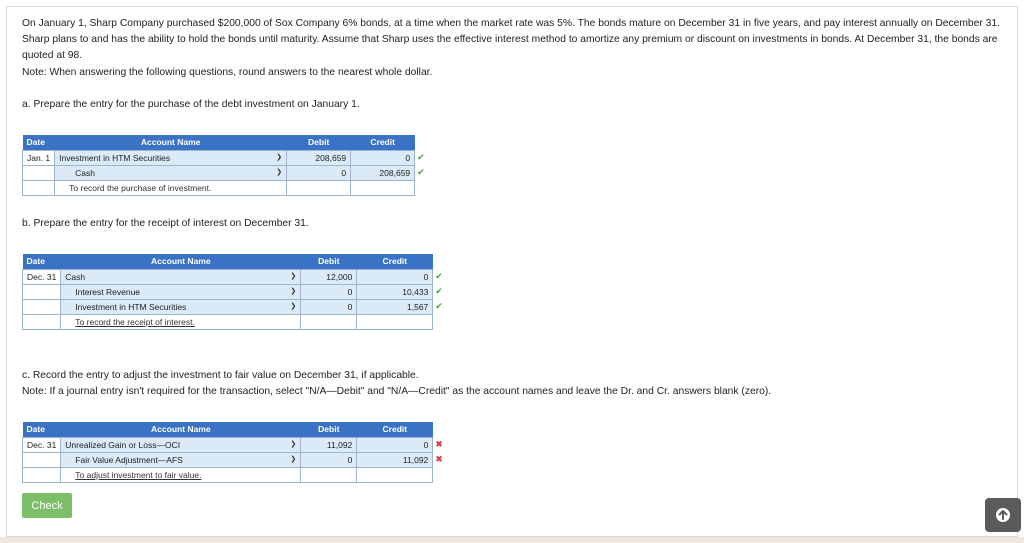 The height and width of the screenshot is (543, 1024). Describe the element at coordinates (181, 459) in the screenshot. I see `account-select: Fair Value Adjustment—AFS ❯` at that location.